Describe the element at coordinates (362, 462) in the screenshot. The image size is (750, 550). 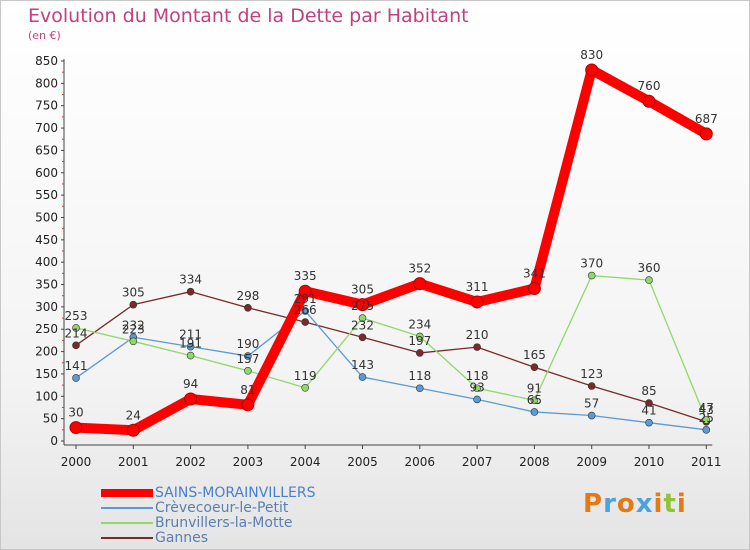
I see `x-tick-label: 2005` at that location.